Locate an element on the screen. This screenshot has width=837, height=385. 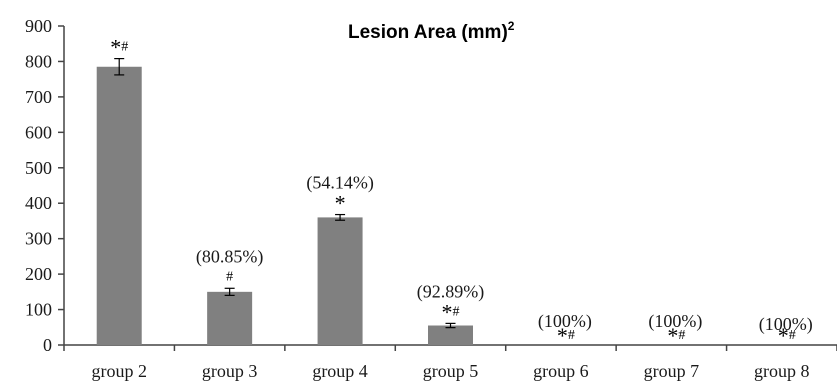
y-tick-label: 100 is located at coordinates (38, 310).